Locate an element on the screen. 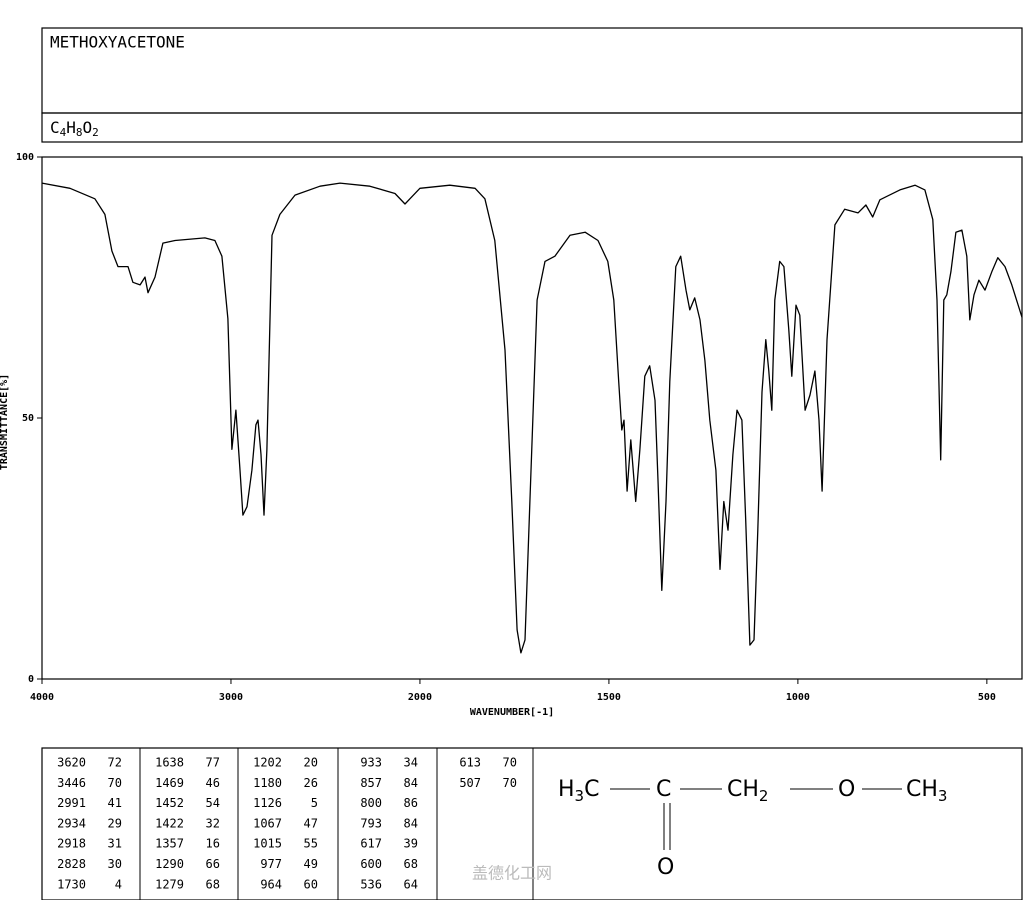 The width and height of the screenshot is (1024, 900). x-tick-label: 4000 is located at coordinates (42, 697).